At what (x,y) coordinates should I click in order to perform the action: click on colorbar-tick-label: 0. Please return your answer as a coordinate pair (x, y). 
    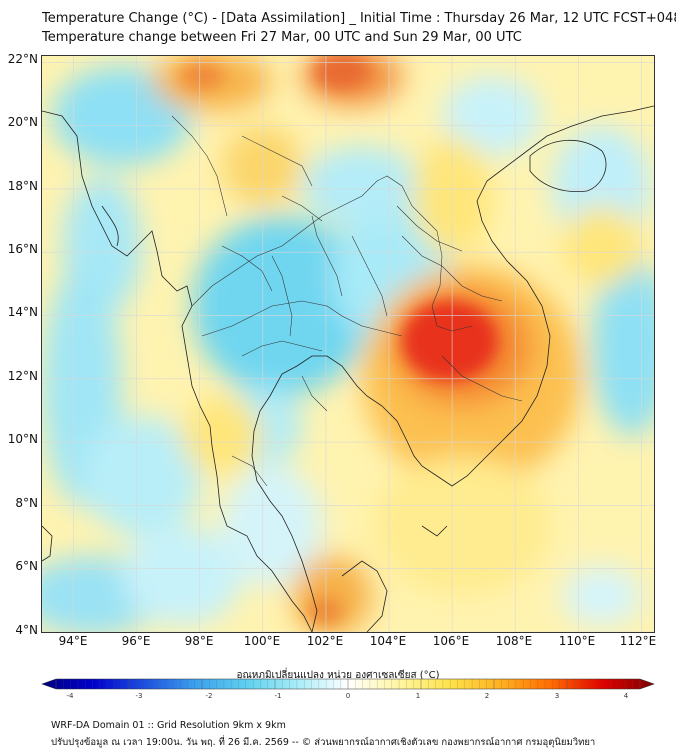
    Looking at the image, I should click on (348, 696).